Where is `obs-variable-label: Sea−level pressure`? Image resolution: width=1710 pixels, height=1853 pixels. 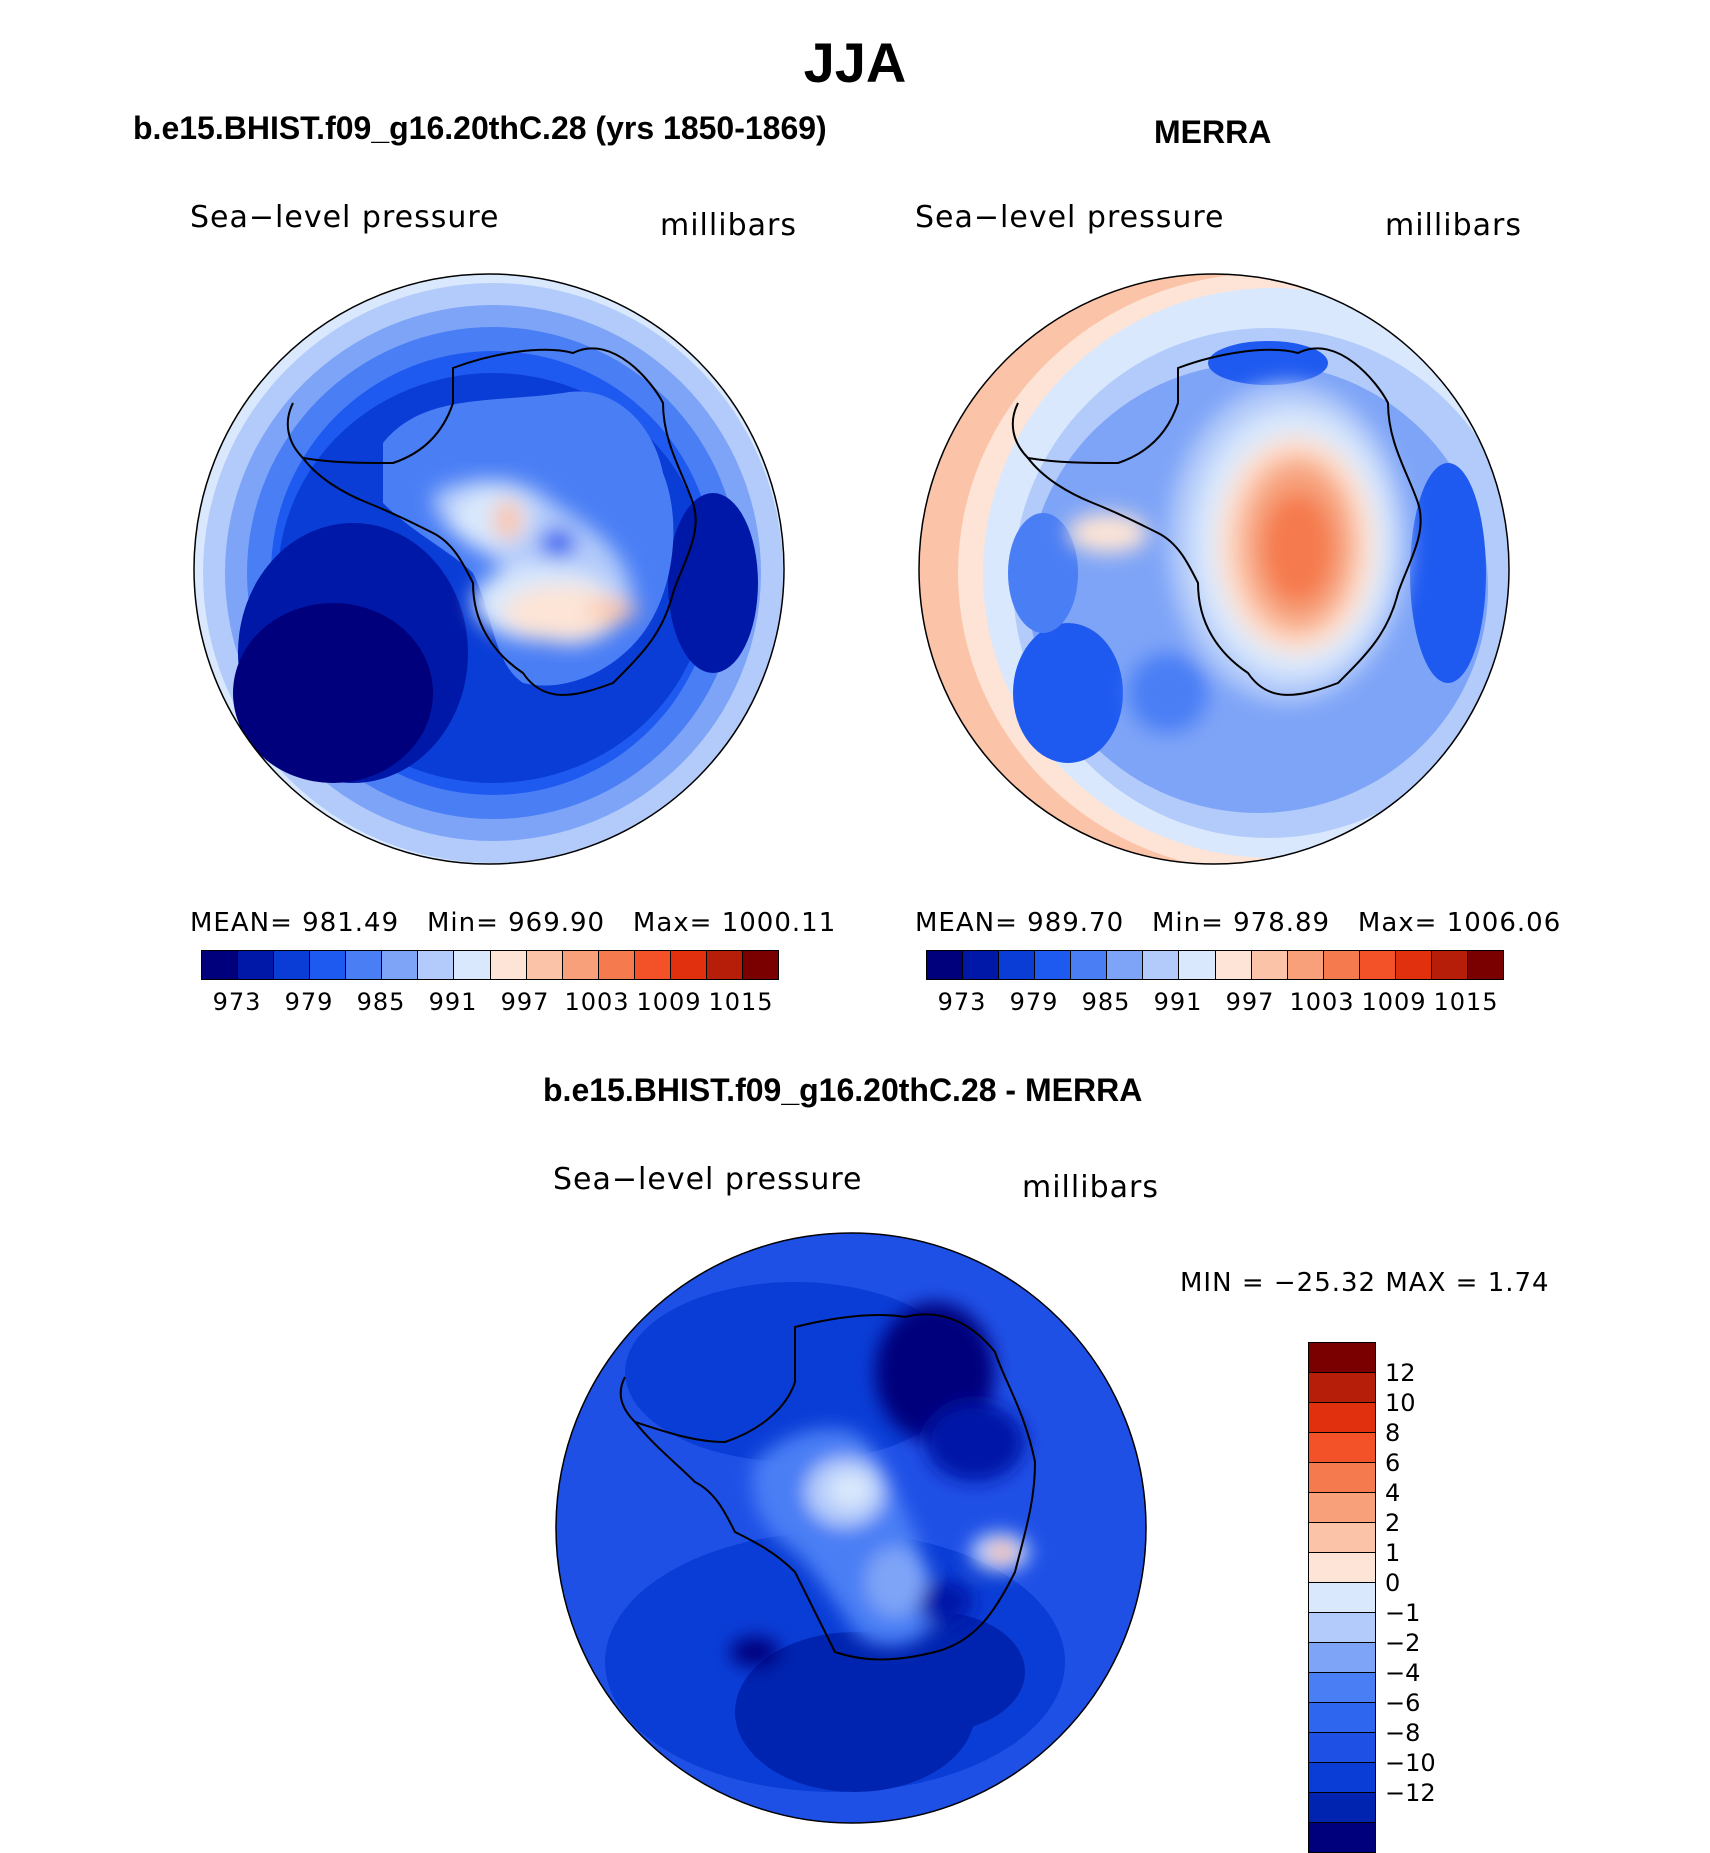 obs-variable-label: Sea−level pressure is located at coordinates (1070, 217).